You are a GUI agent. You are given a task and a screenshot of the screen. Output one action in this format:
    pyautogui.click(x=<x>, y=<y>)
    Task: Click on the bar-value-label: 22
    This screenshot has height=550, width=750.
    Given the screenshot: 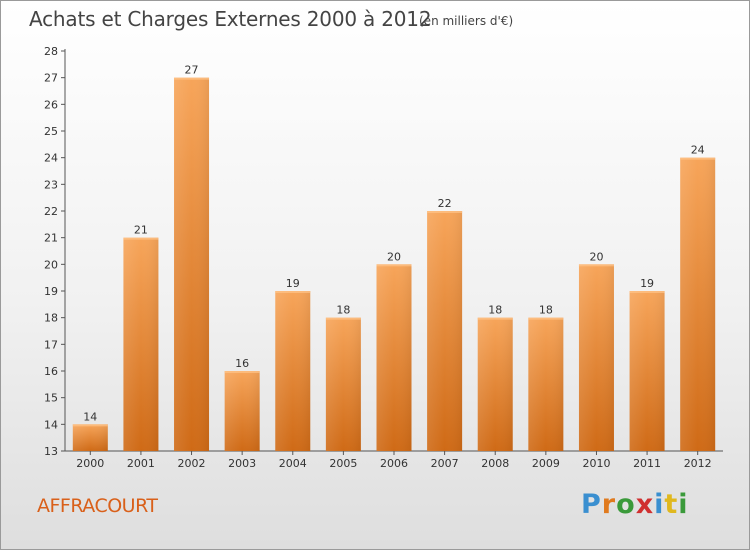 What is the action you would take?
    pyautogui.click(x=445, y=203)
    